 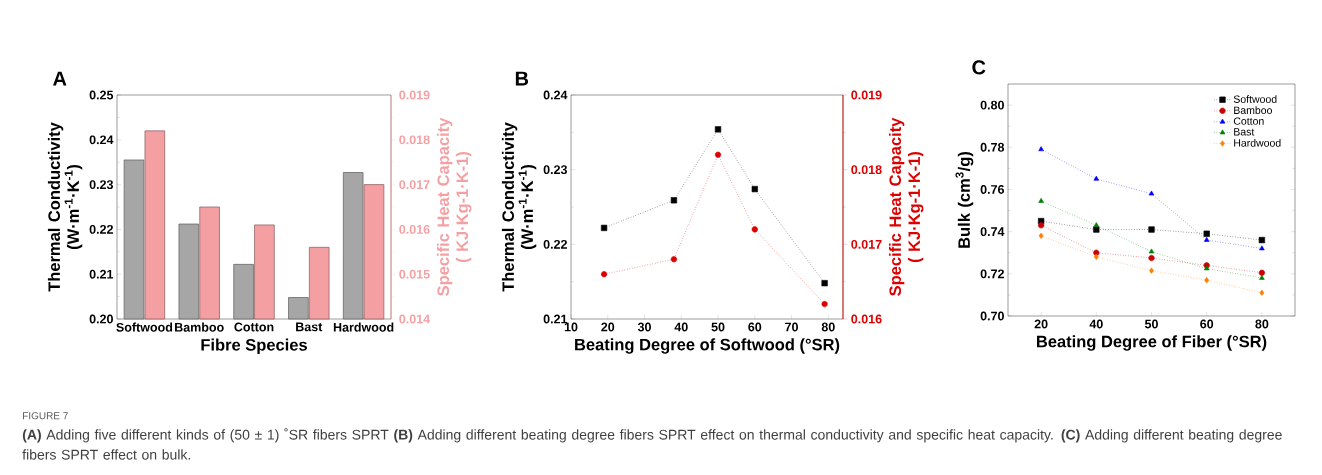 What do you see at coordinates (415, 319) in the screenshot?
I see `y2-tick-label: 0.014` at bounding box center [415, 319].